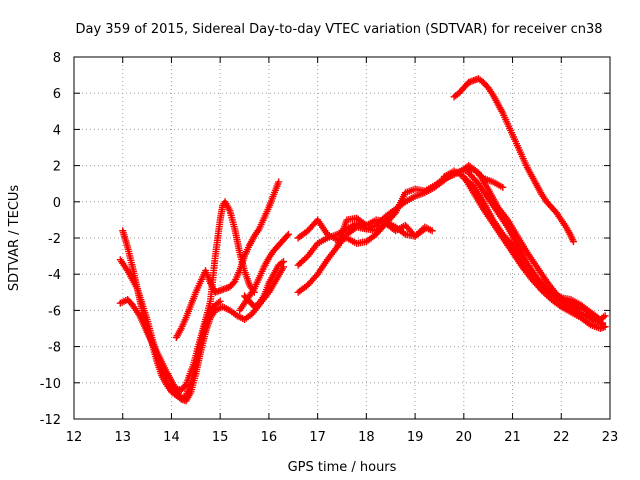 Image resolution: width=640 pixels, height=480 pixels. What do you see at coordinates (464, 437) in the screenshot?
I see `x-tick-label: 20` at bounding box center [464, 437].